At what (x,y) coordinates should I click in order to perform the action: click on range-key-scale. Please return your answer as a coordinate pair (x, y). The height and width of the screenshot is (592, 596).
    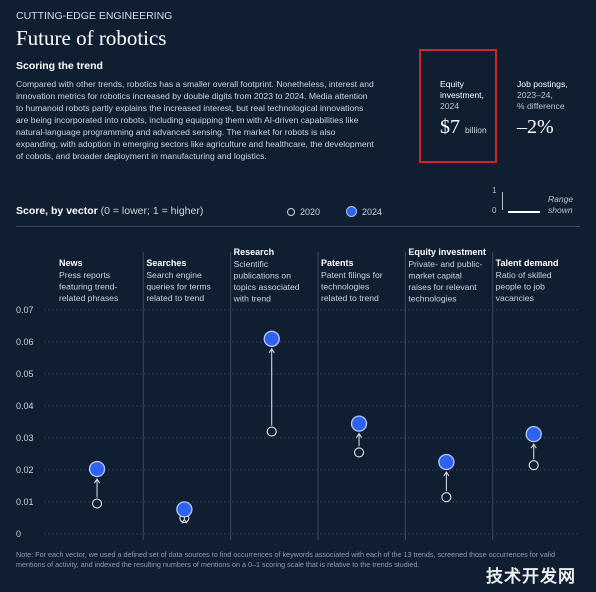
    Looking at the image, I should click on (502, 201).